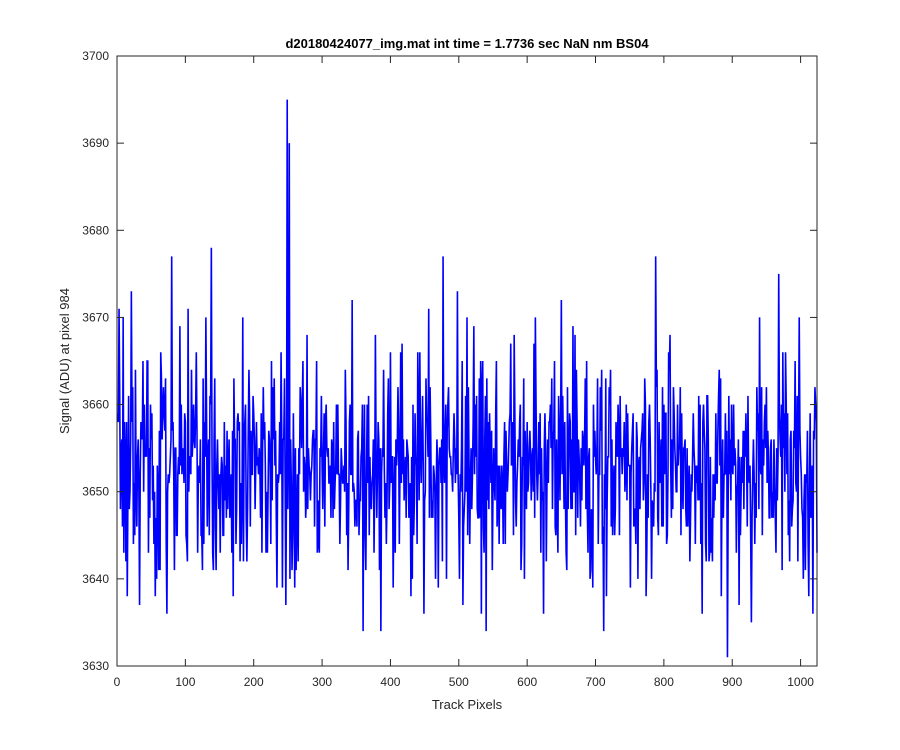 This screenshot has width=900, height=750. Describe the element at coordinates (117, 682) in the screenshot. I see `x-tick-label: 0` at that location.